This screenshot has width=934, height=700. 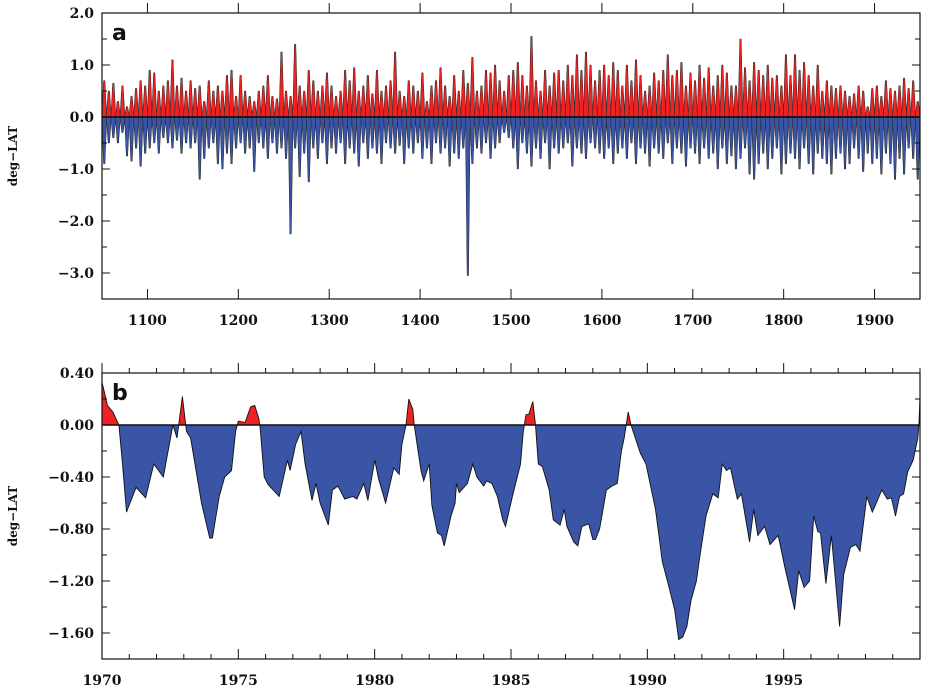 What do you see at coordinates (511, 77) in the screenshot?
I see `series-positive` at bounding box center [511, 77].